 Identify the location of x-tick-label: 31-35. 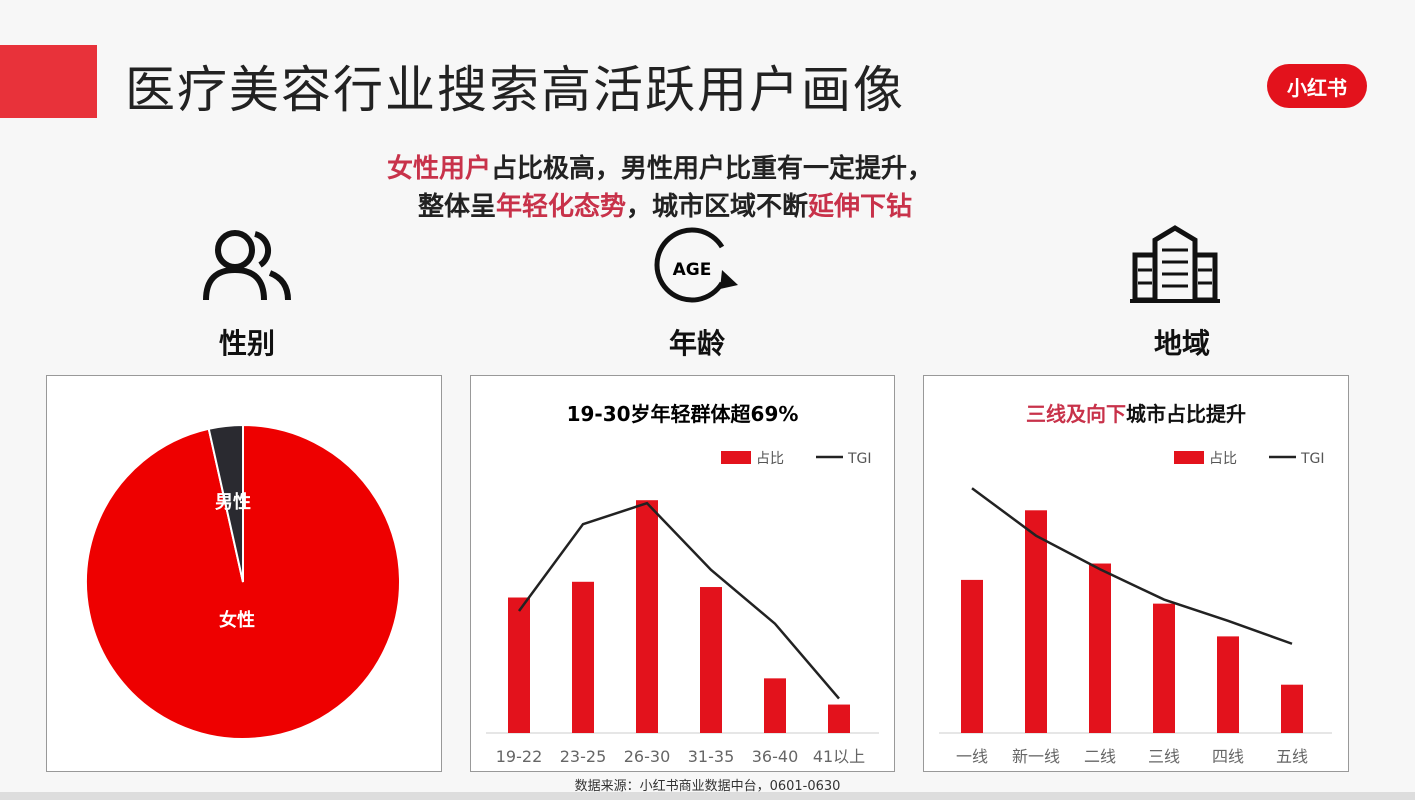
(711, 756).